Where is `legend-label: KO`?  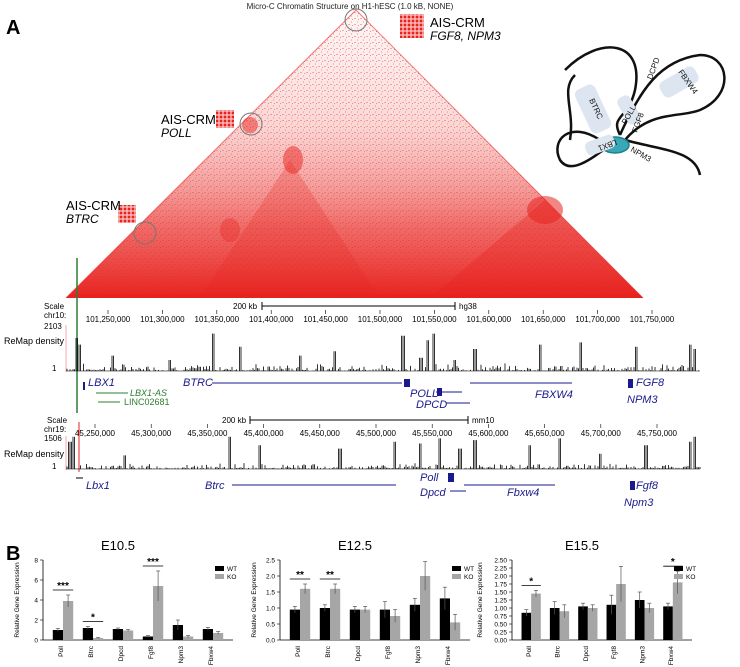 legend-label: KO is located at coordinates (468, 577).